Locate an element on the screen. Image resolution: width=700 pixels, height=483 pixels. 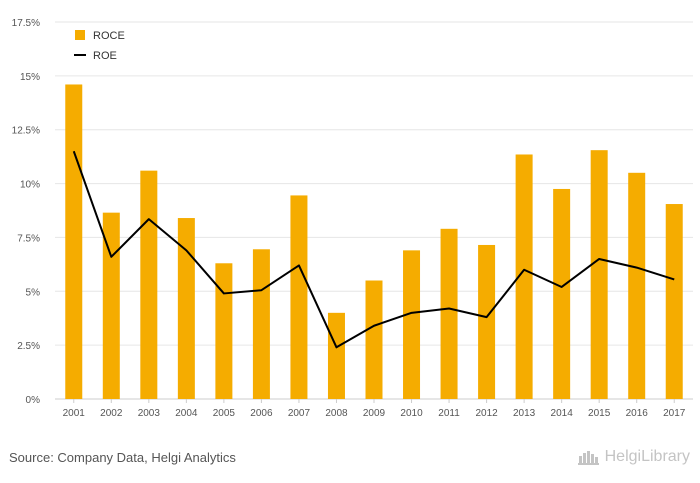
y-tick-label: 12.5% is located at coordinates (26, 131).